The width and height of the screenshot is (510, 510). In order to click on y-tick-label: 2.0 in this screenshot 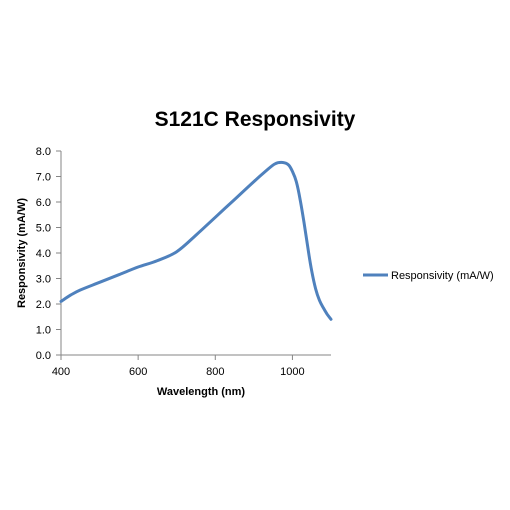, I will do `click(43, 305)`.